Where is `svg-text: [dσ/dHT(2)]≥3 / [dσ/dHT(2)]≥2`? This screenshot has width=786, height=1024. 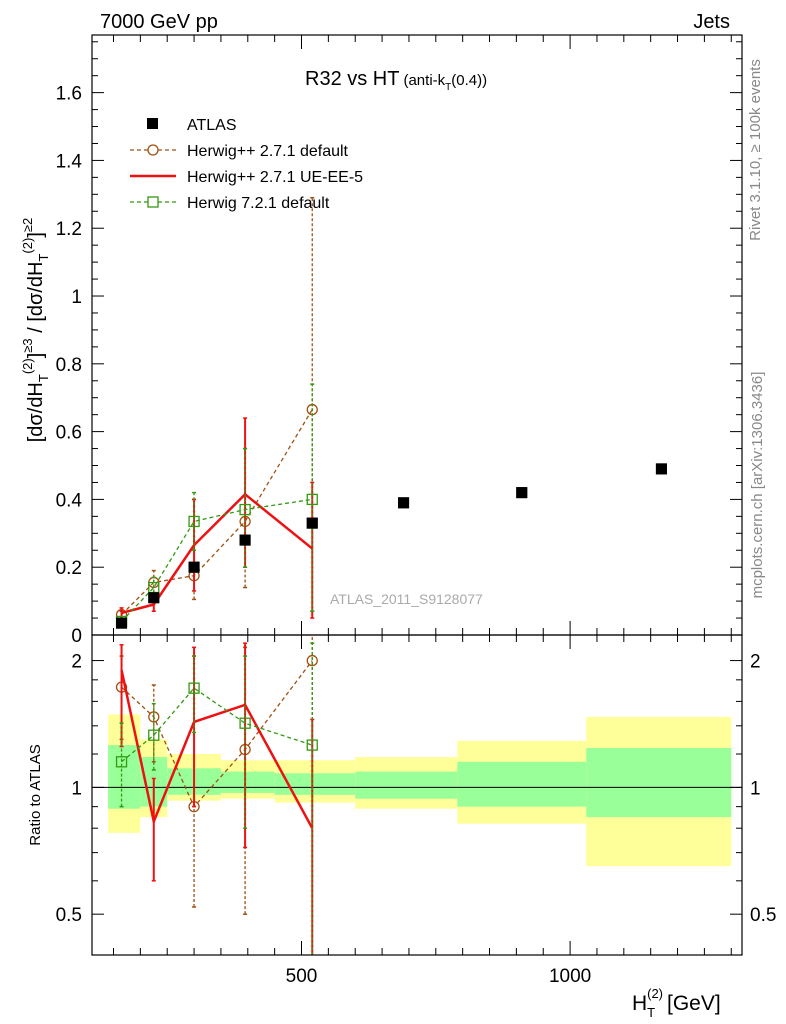
svg-text: [dσ/dHT(2)]≥3 / [dσ/dHT(2)]≥2 is located at coordinates (35, 330).